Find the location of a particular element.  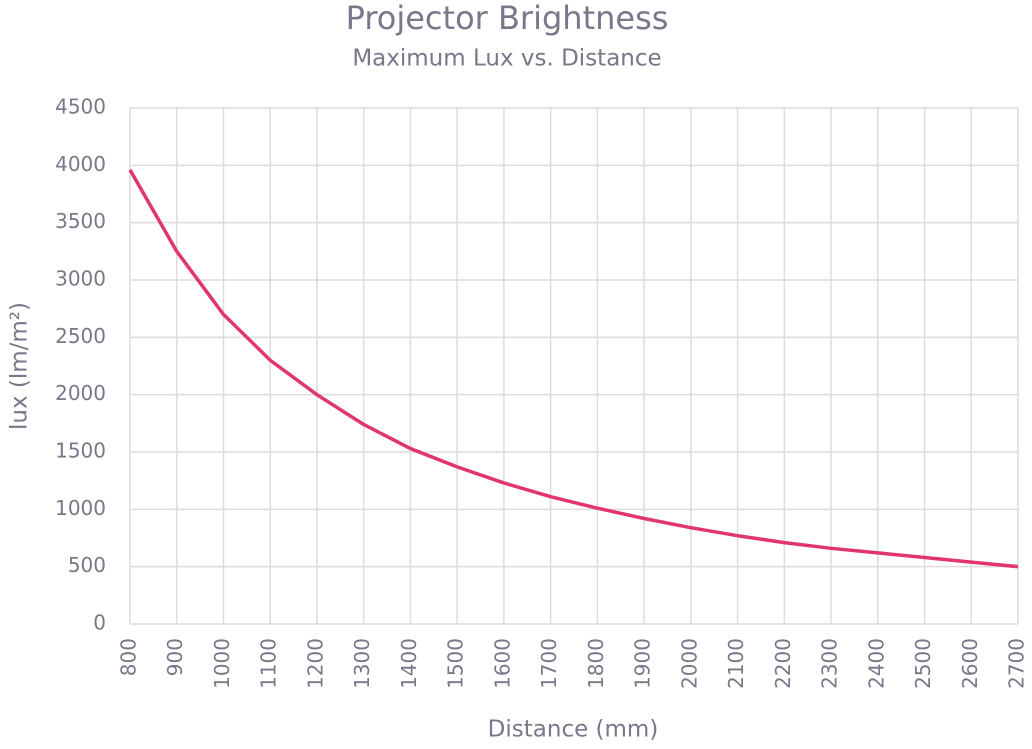

x-tick-label: 1500 is located at coordinates (456, 663).